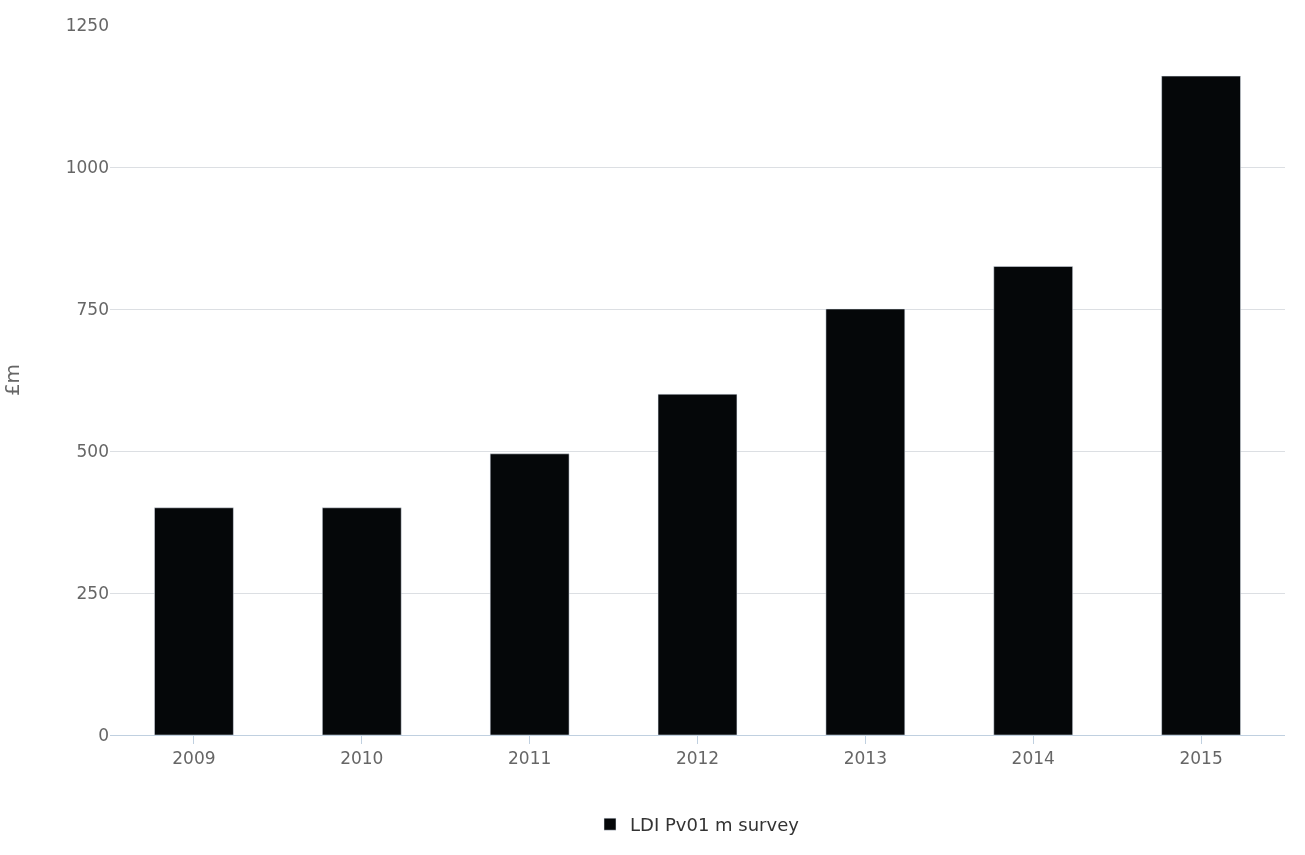  Describe the element at coordinates (92, 592) in the screenshot. I see `y-tick-label: 250` at that location.